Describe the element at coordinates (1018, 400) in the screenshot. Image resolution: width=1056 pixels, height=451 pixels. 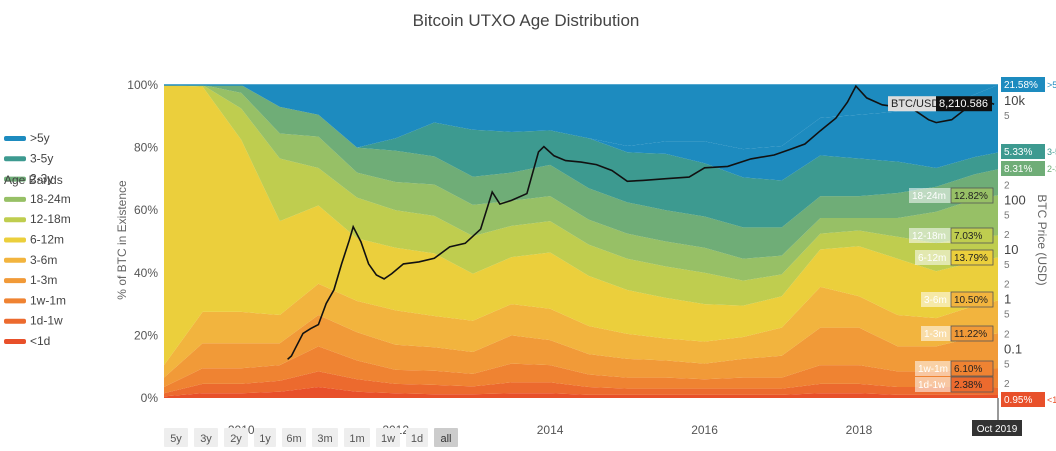
I see `value-tag-value: 0.95%` at that location.